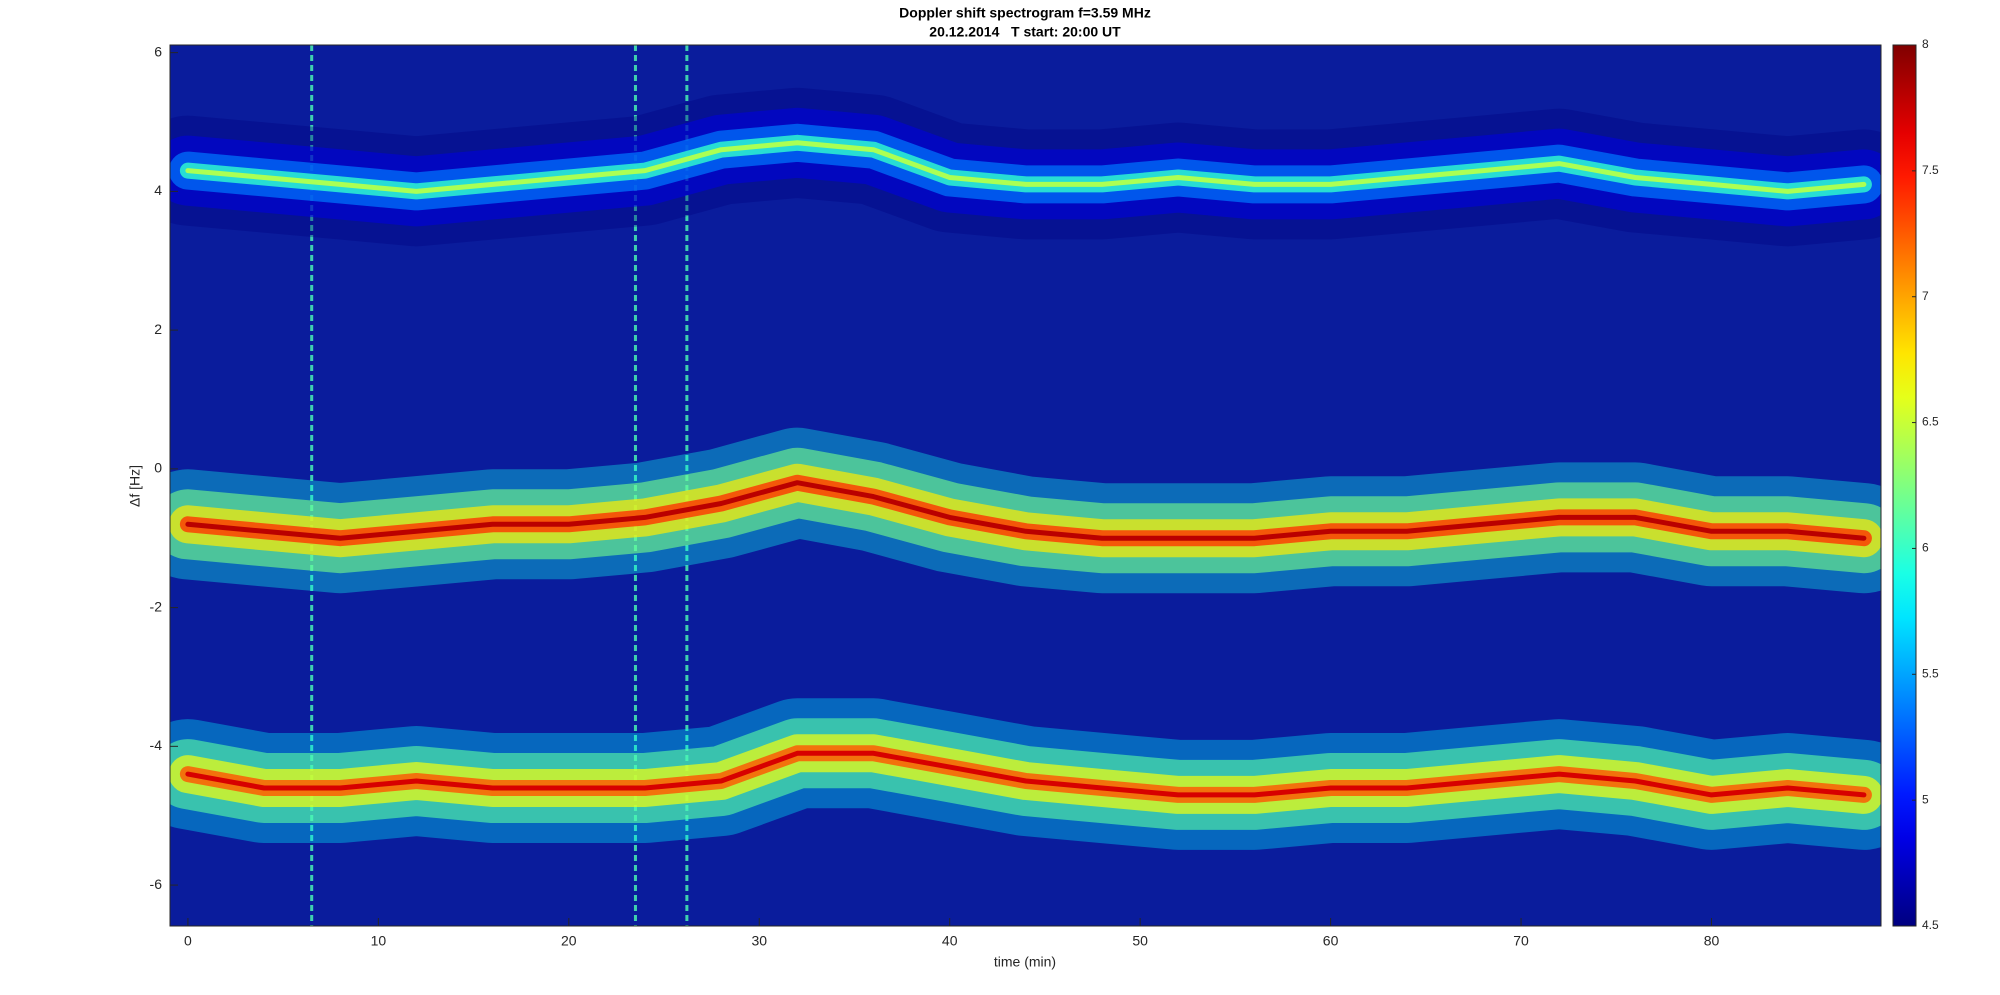  I want to click on y-axis-label: Δf [Hz], so click(135, 486).